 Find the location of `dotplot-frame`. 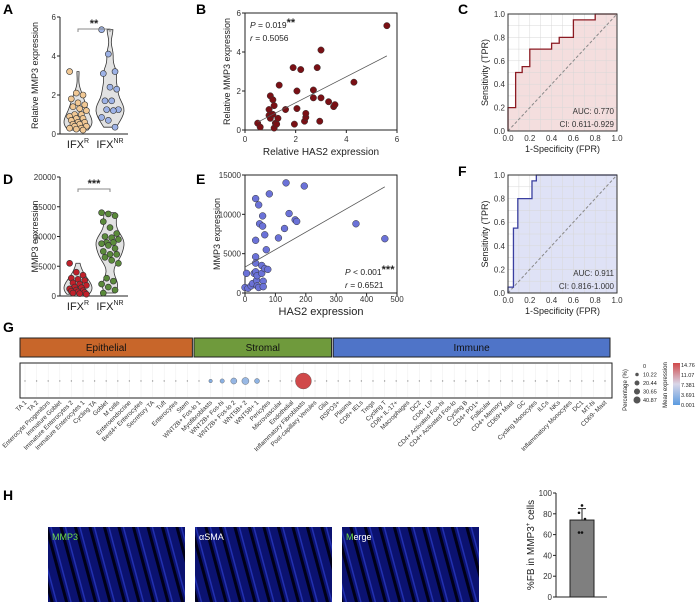

dotplot-frame is located at coordinates (316, 380).